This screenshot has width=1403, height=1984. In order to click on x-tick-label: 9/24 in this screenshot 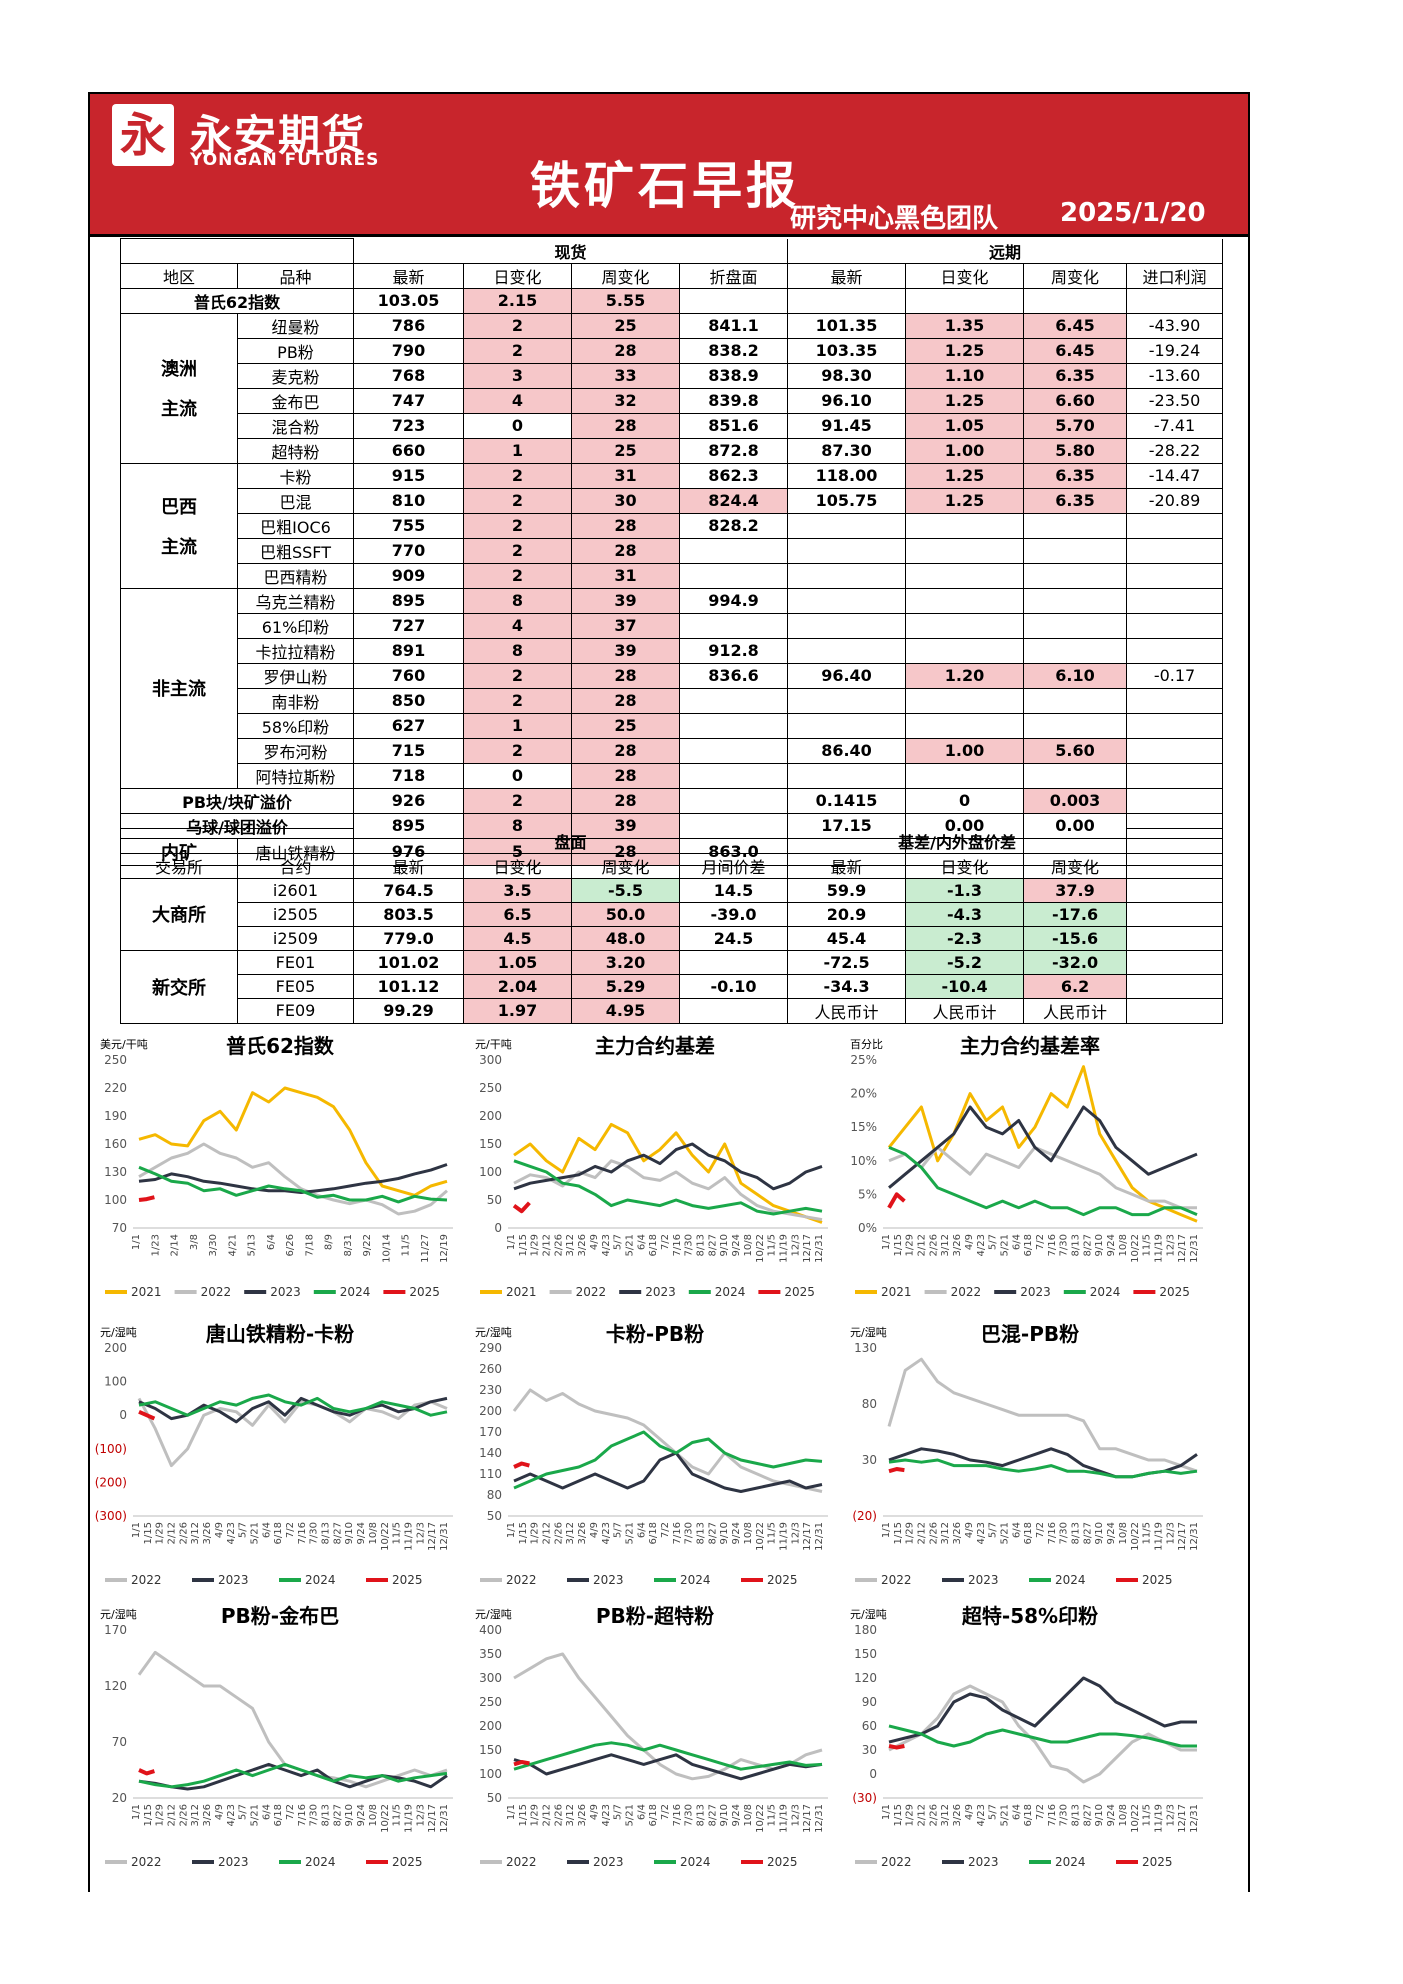, I will do `click(736, 1815)`.